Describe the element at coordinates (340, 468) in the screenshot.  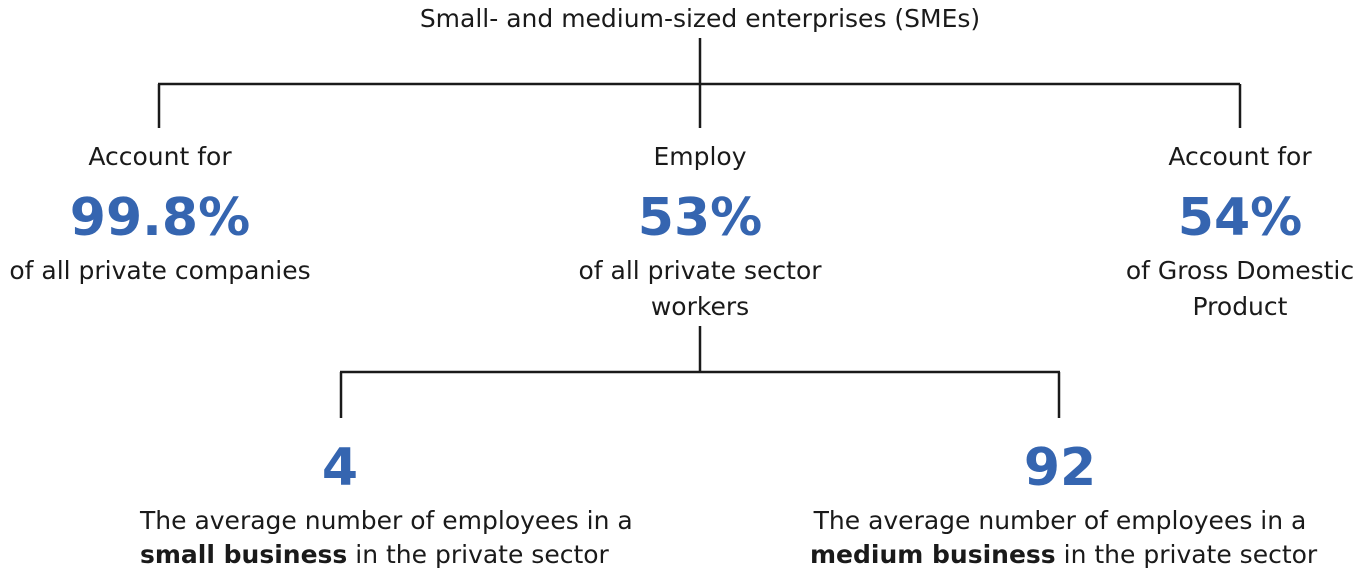
I see `small-business-value: 4` at that location.